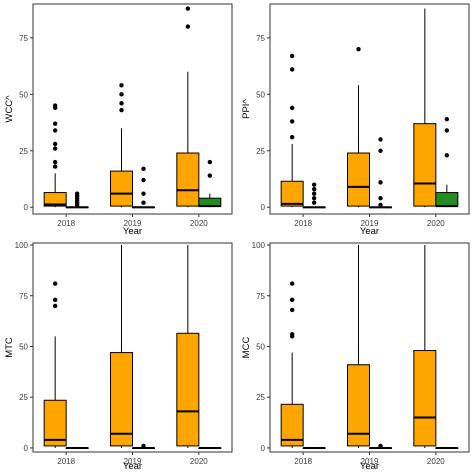 The height and width of the screenshot is (474, 474). What do you see at coordinates (23, 296) in the screenshot?
I see `y-tick-label: 75` at bounding box center [23, 296].